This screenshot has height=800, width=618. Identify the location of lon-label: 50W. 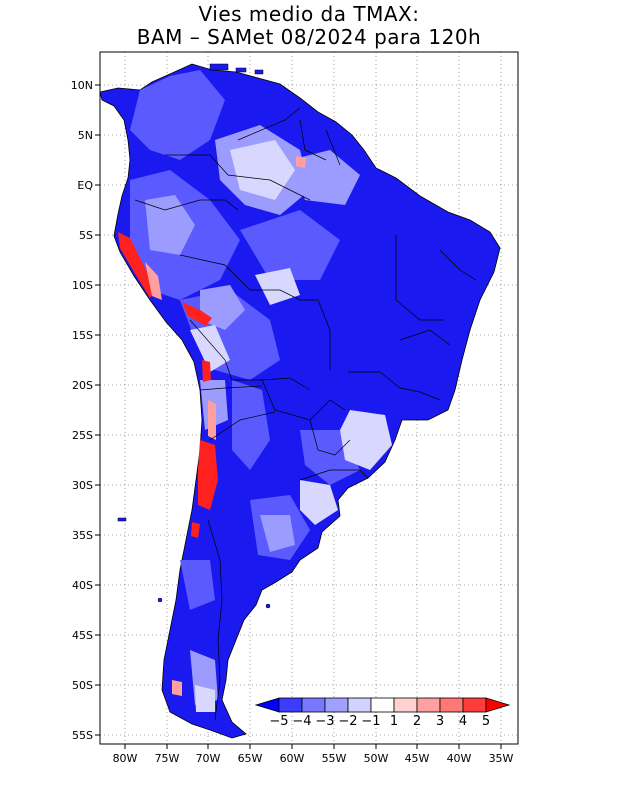
(376, 758).